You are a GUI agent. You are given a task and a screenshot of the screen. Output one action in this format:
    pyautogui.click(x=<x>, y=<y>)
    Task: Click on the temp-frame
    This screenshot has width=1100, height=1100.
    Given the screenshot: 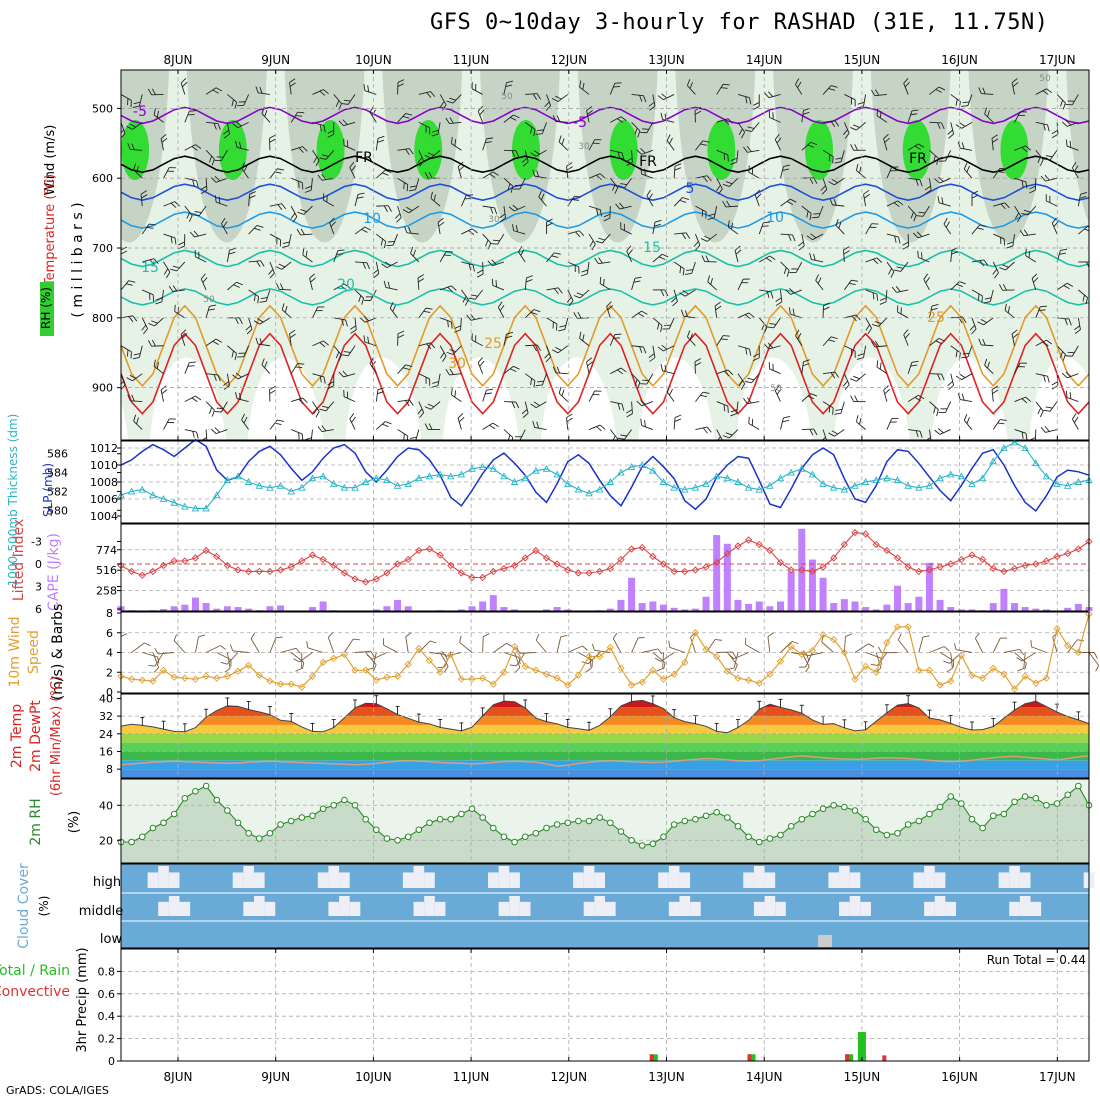 What is the action you would take?
    pyautogui.click(x=605, y=736)
    